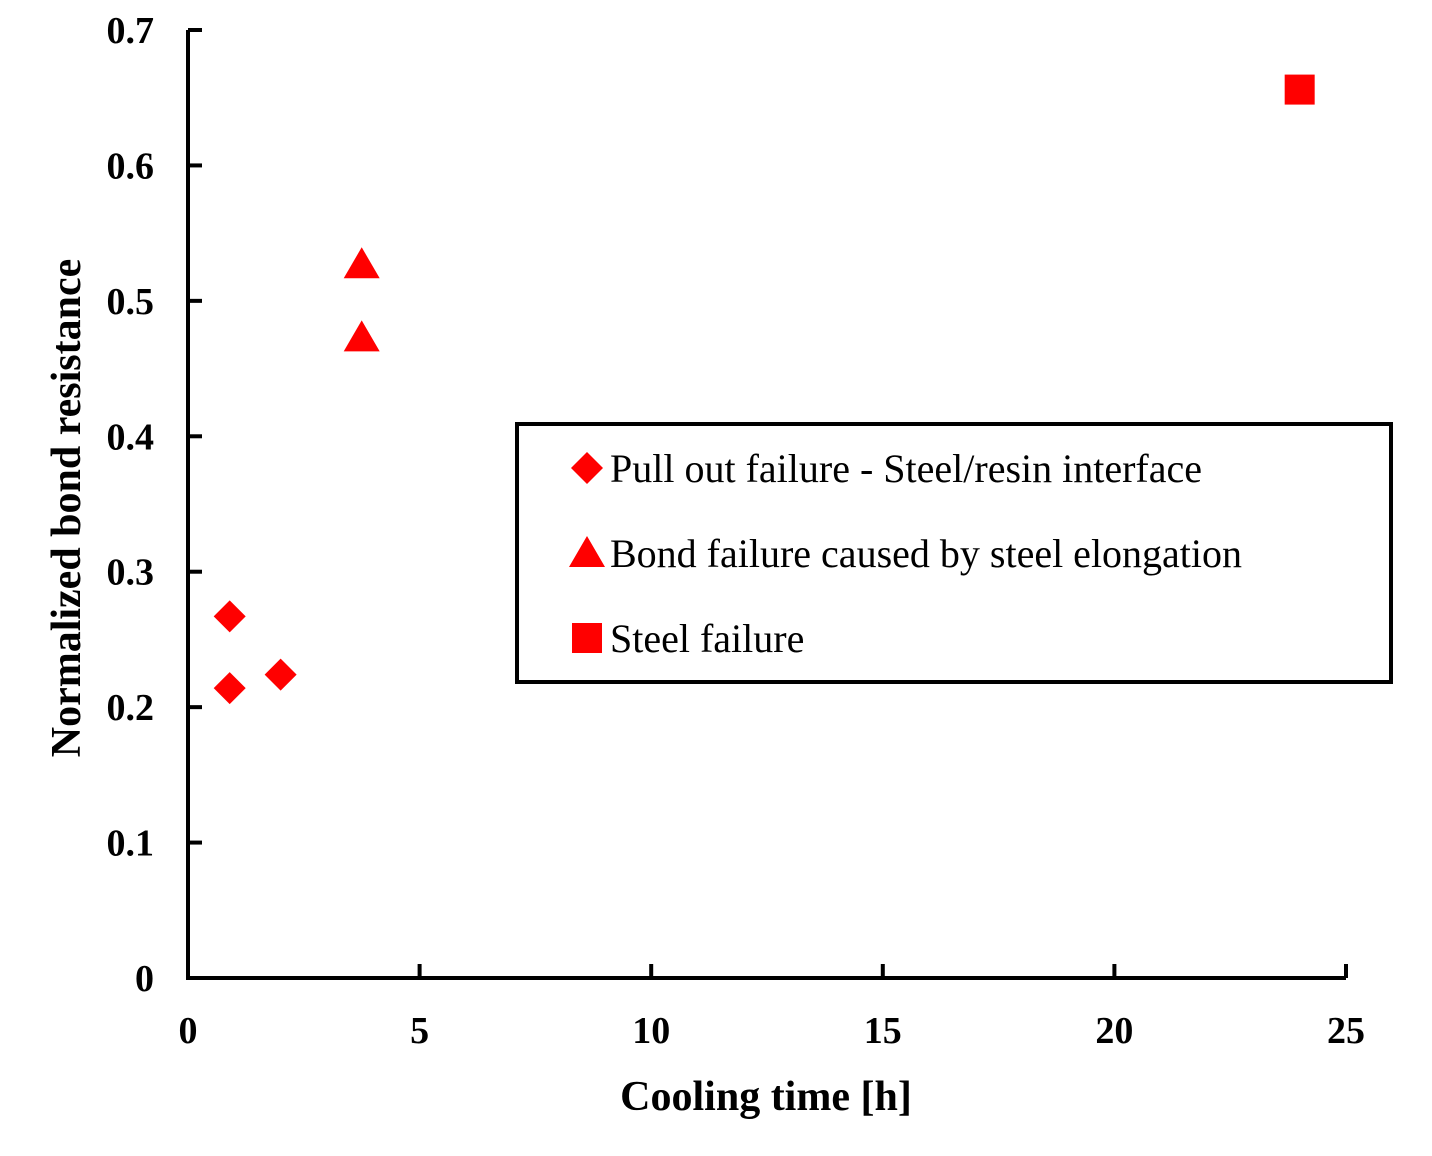 The width and height of the screenshot is (1432, 1156). What do you see at coordinates (926, 553) in the screenshot?
I see `legend-label: Bond failure caused by steel elongation` at bounding box center [926, 553].